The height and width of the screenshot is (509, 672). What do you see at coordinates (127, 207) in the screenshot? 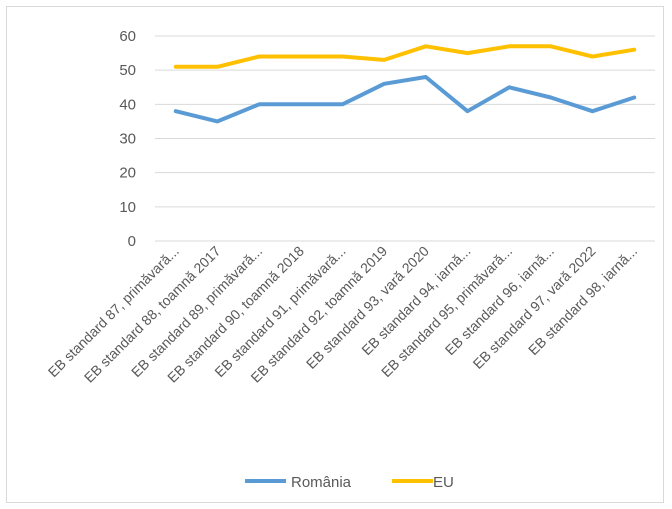
I see `y-tick-label: 10` at bounding box center [127, 207].